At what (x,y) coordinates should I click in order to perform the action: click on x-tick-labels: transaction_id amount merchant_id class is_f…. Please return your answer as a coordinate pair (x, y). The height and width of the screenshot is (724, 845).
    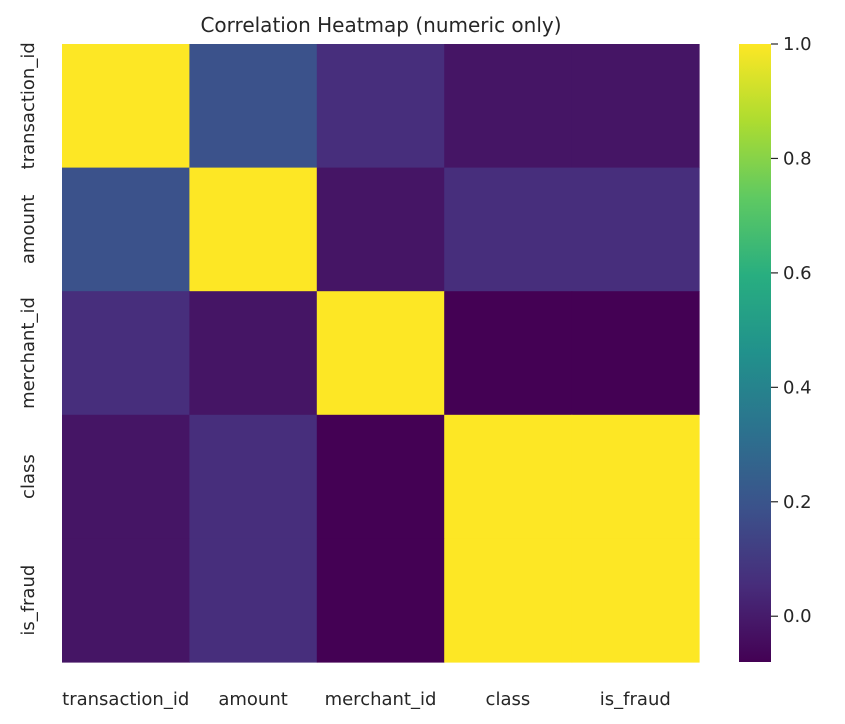
    Looking at the image, I should click on (366, 699).